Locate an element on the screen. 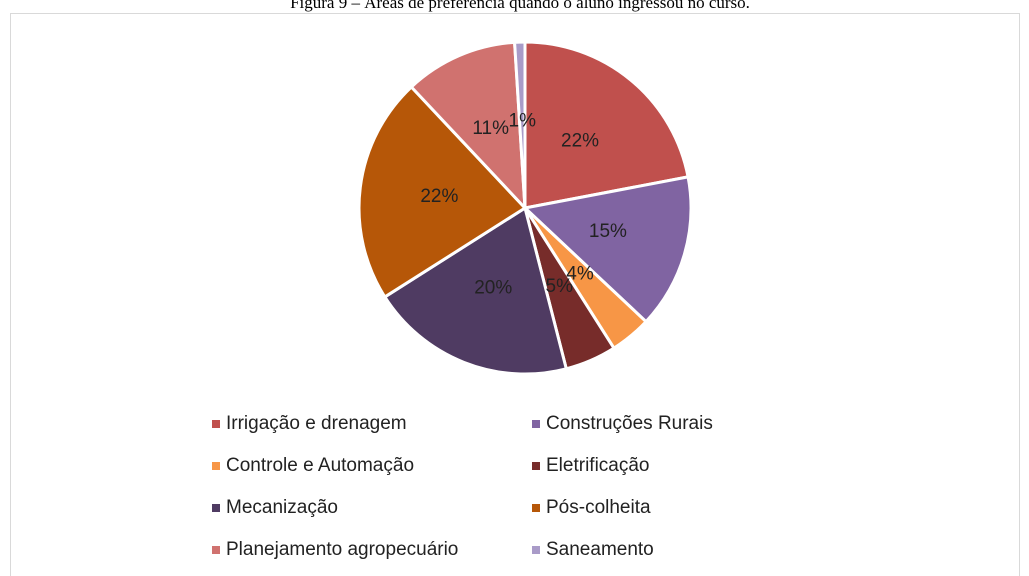 This screenshot has width=1029, height=576. legend-label: Pós-colheita is located at coordinates (598, 507).